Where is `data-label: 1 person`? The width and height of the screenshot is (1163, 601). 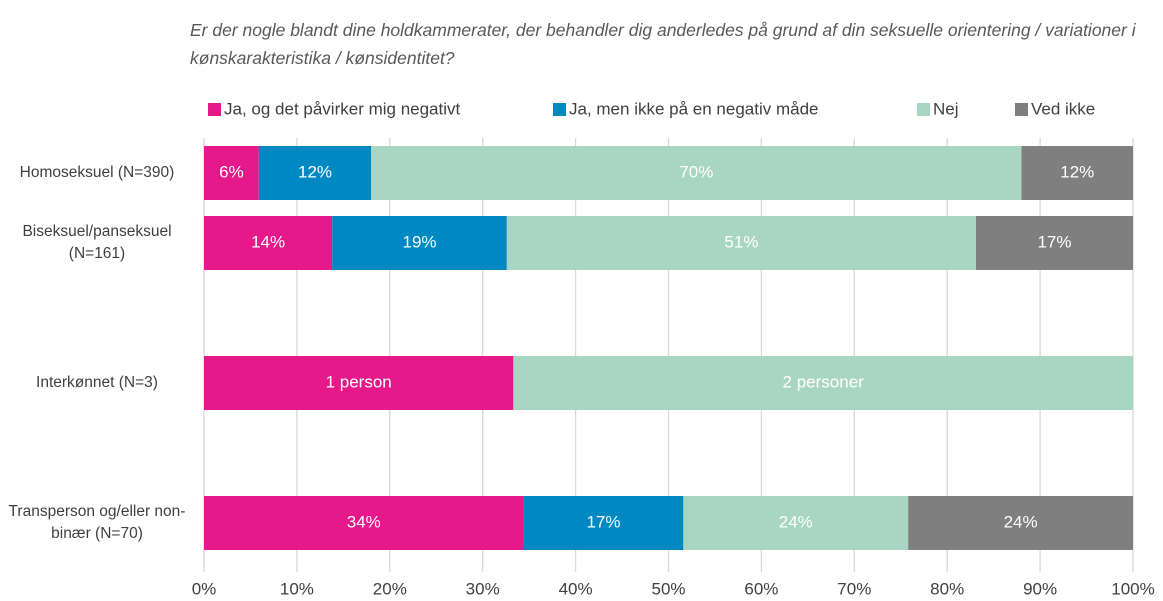
data-label: 1 person is located at coordinates (359, 381).